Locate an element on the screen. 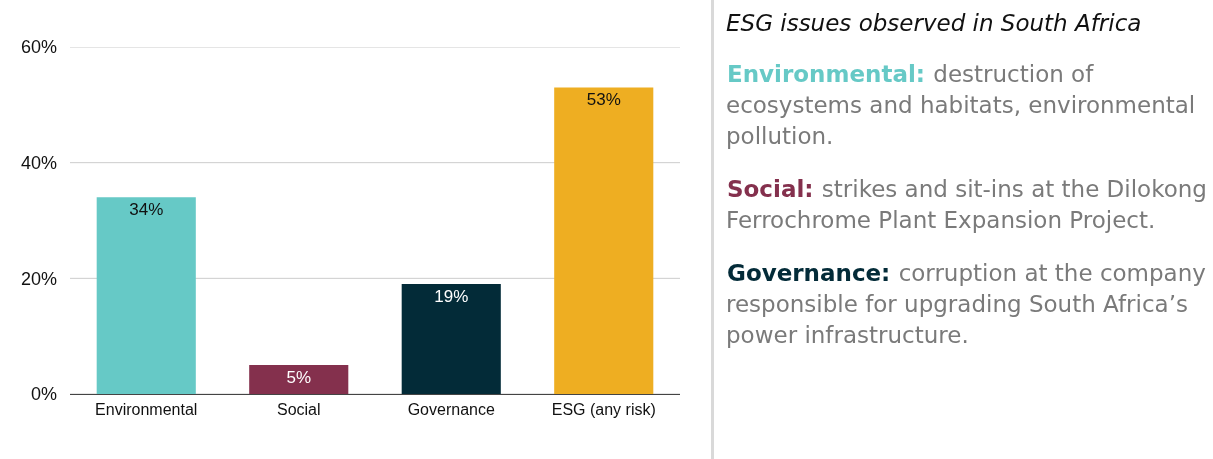 Image resolution: width=1213 pixels, height=459 pixels. text: ESG issues observed in South Africa is located at coordinates (934, 23).